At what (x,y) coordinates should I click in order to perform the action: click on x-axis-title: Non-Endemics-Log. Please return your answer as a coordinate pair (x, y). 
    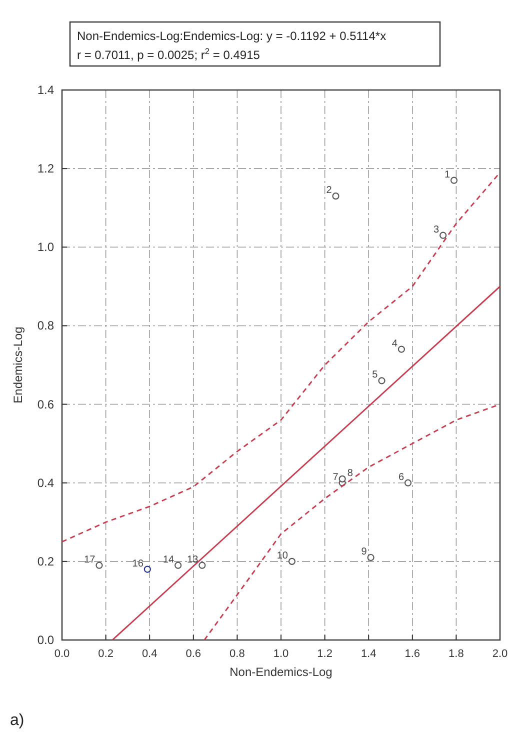
    Looking at the image, I should click on (281, 672).